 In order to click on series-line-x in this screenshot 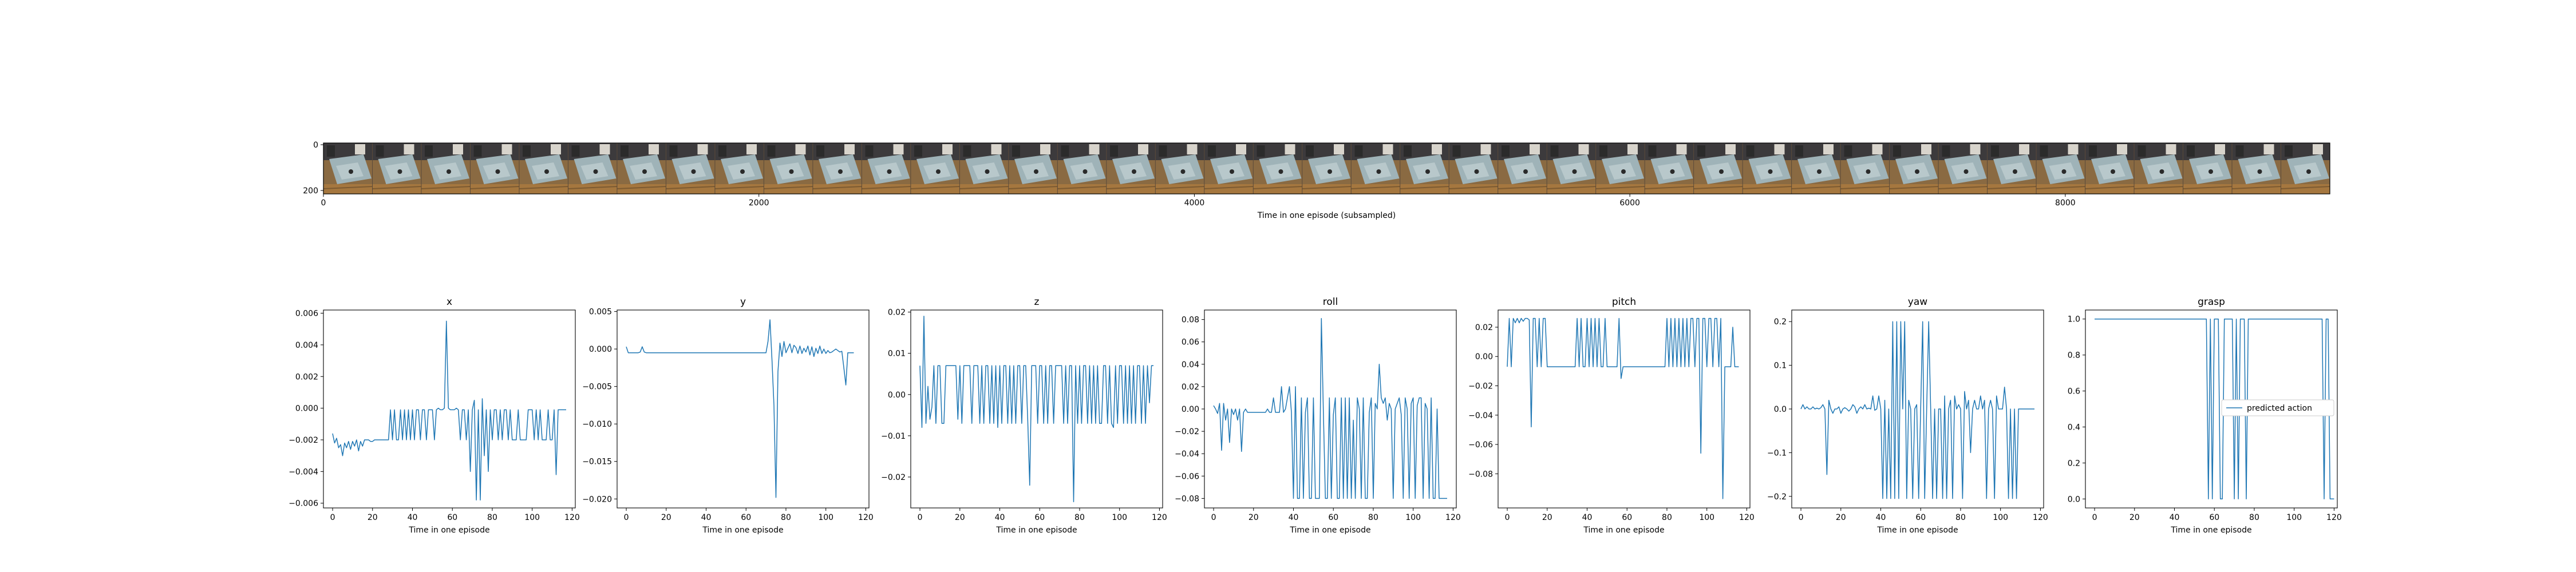, I will do `click(449, 410)`.